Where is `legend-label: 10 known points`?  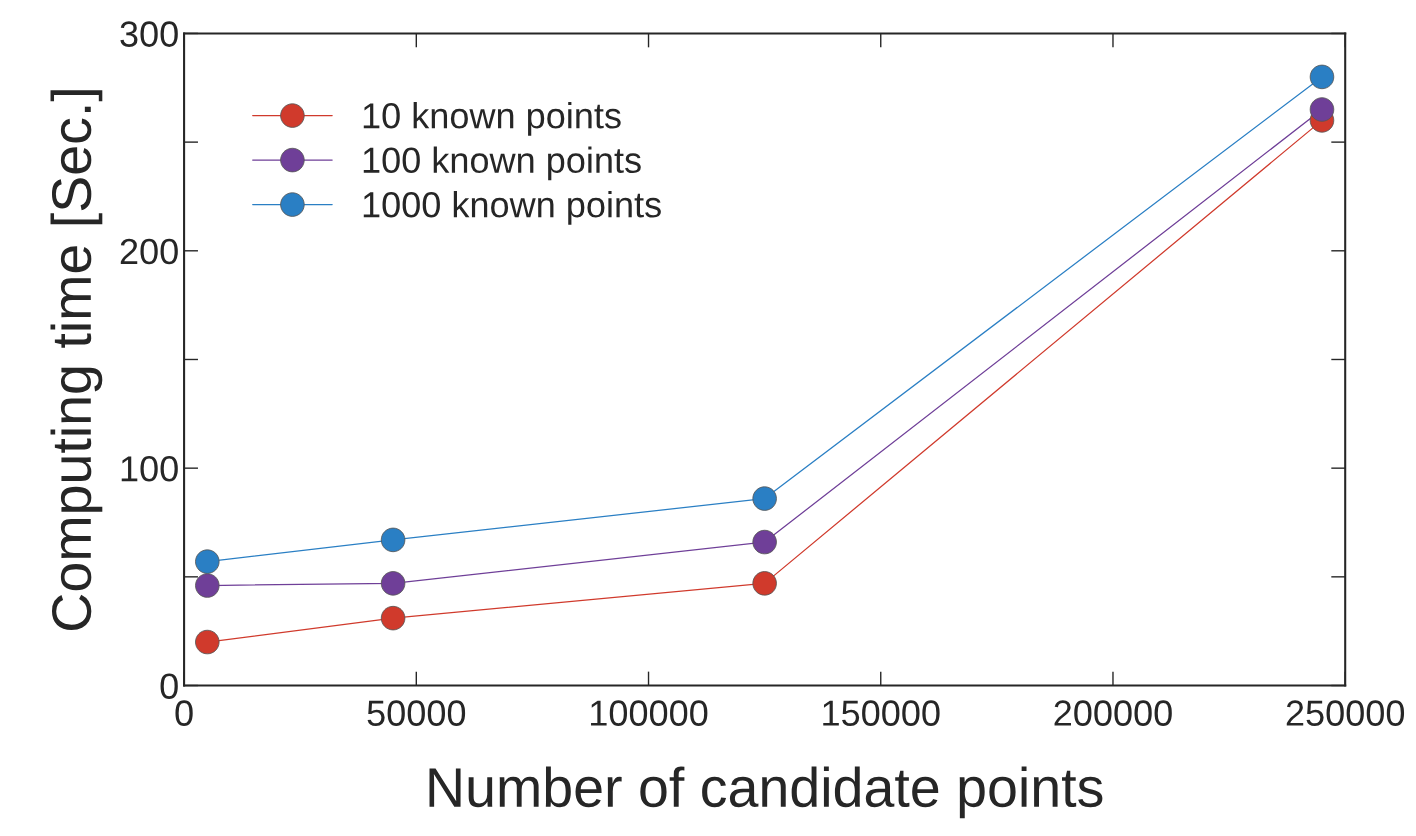 legend-label: 10 known points is located at coordinates (492, 119).